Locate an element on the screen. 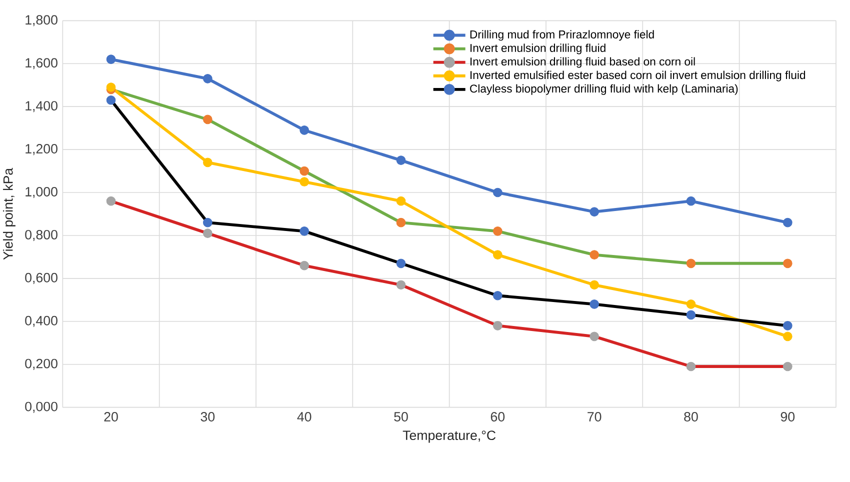 This screenshot has width=850, height=482. x-tick-label: 70 is located at coordinates (595, 417).